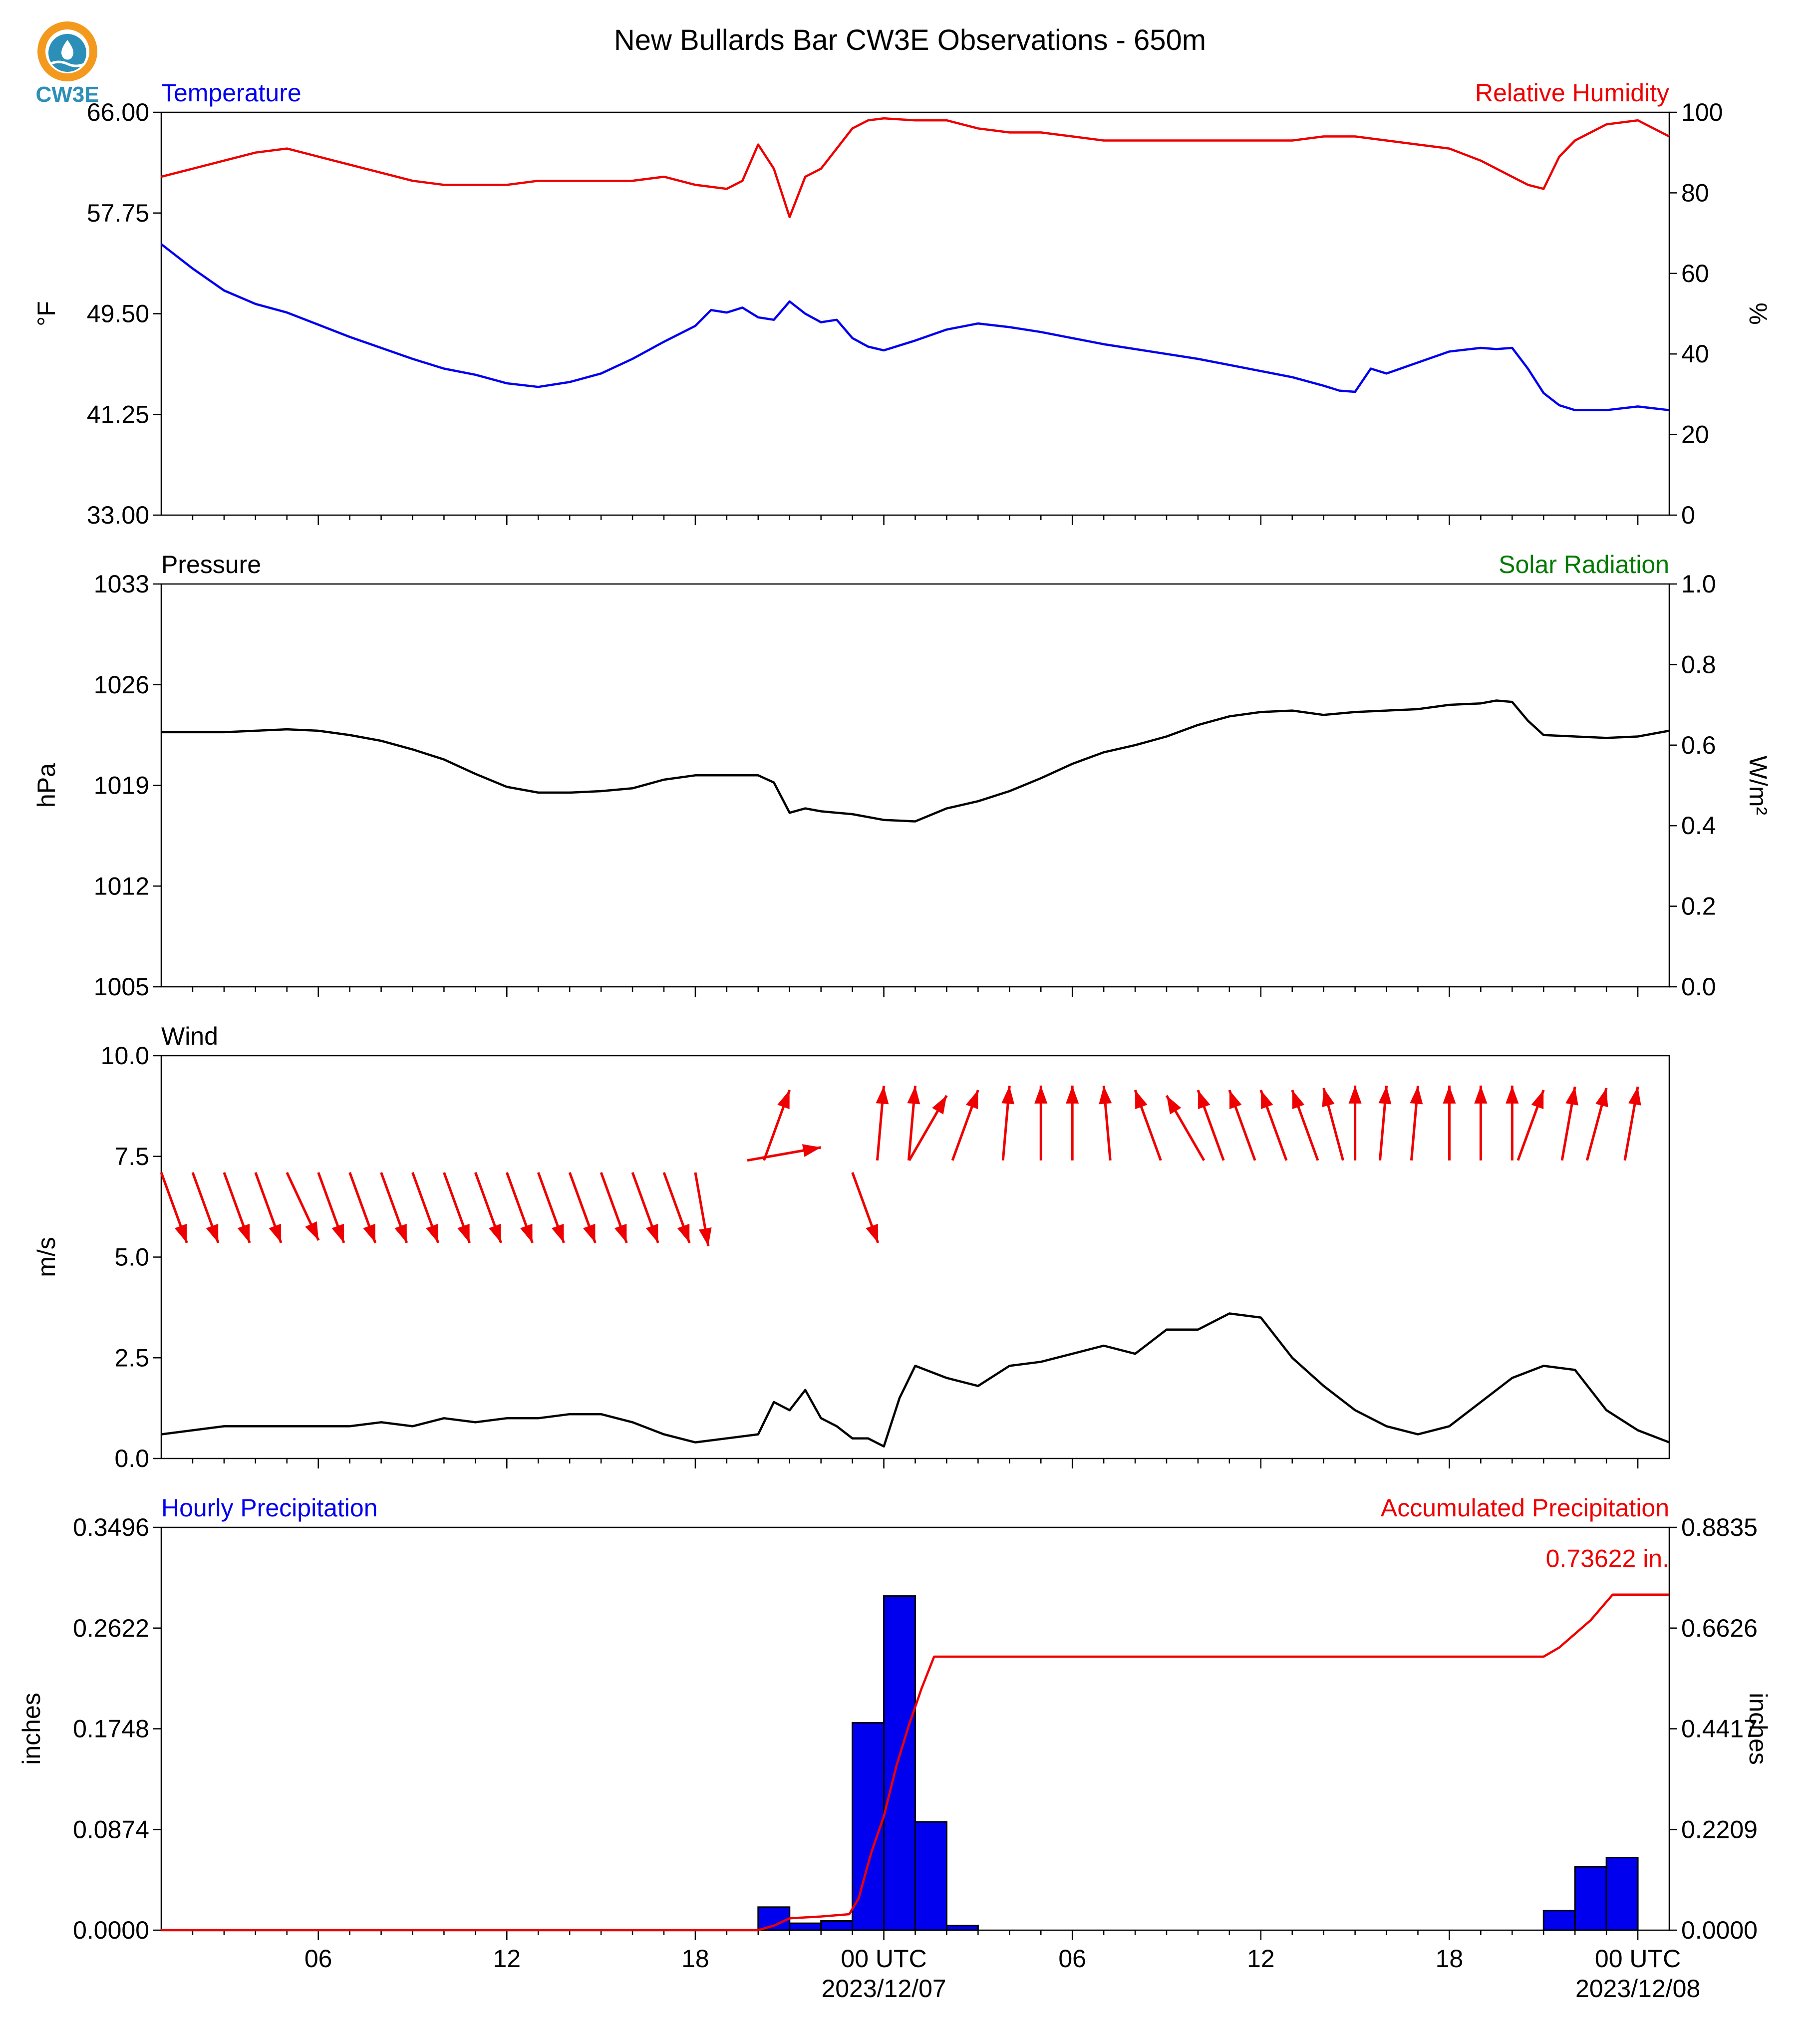  I want to click on series-line-relative-humidity, so click(915, 168).